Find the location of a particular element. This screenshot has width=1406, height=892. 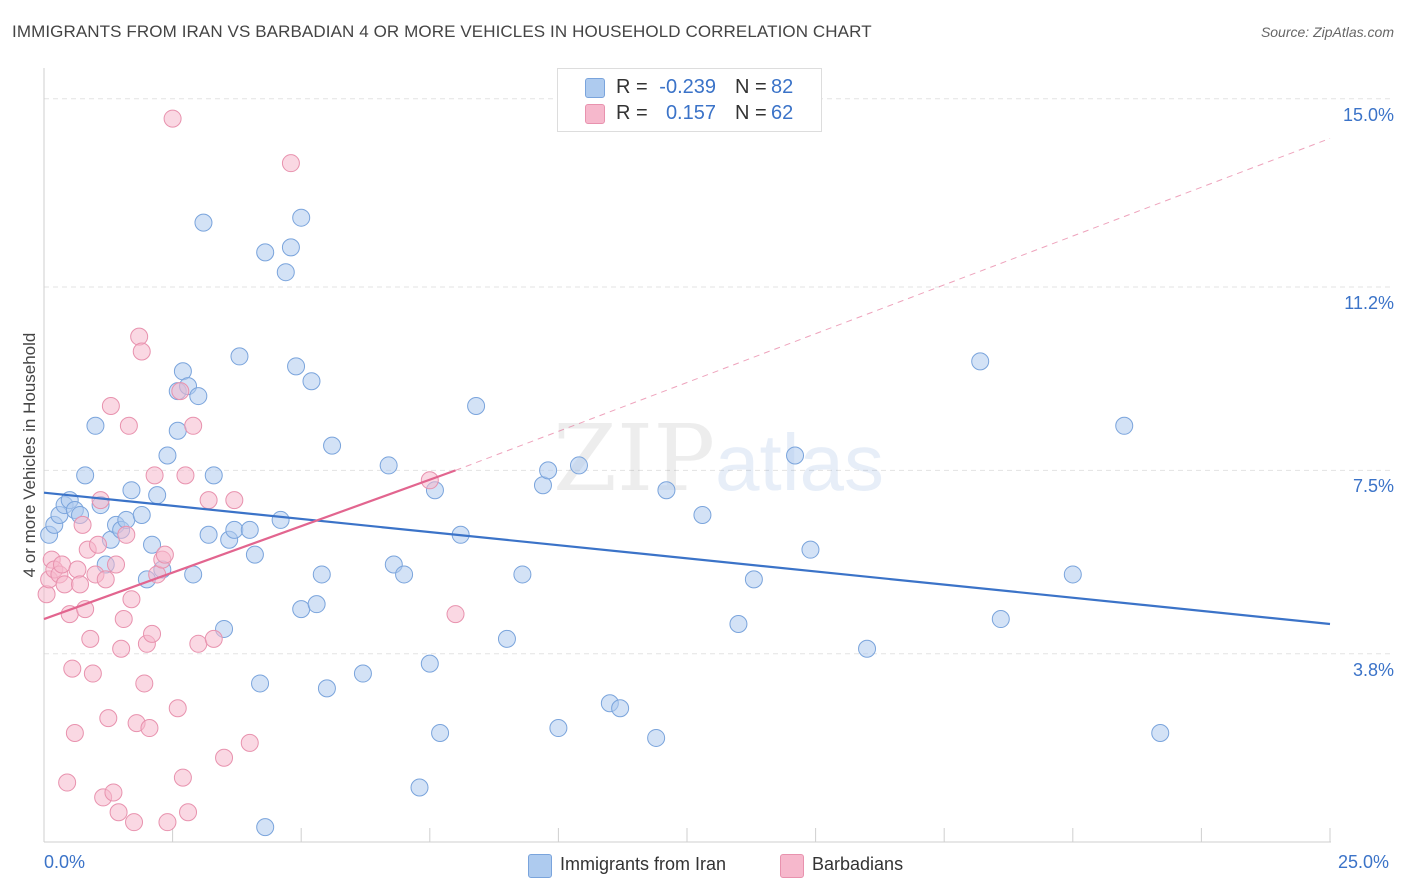

legend-swatch-iran is located at coordinates (540, 866).